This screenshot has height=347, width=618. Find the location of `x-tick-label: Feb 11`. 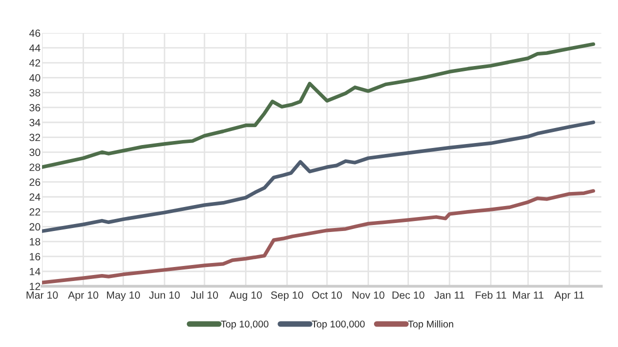

x-tick-label: Feb 11 is located at coordinates (491, 295).